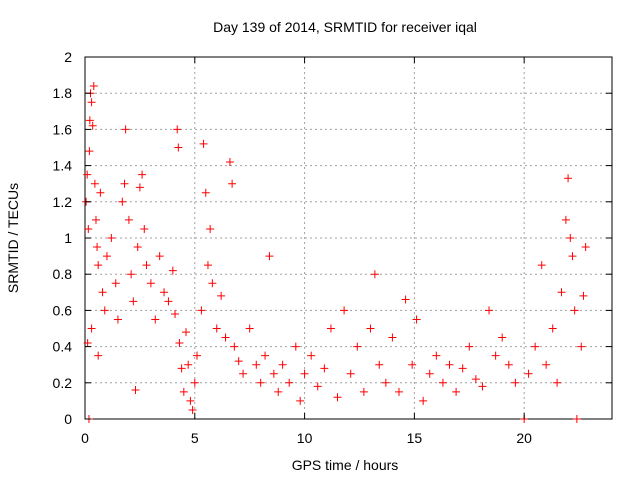  What do you see at coordinates (345, 465) in the screenshot?
I see `x-axis-label: GPS time / hours` at bounding box center [345, 465].